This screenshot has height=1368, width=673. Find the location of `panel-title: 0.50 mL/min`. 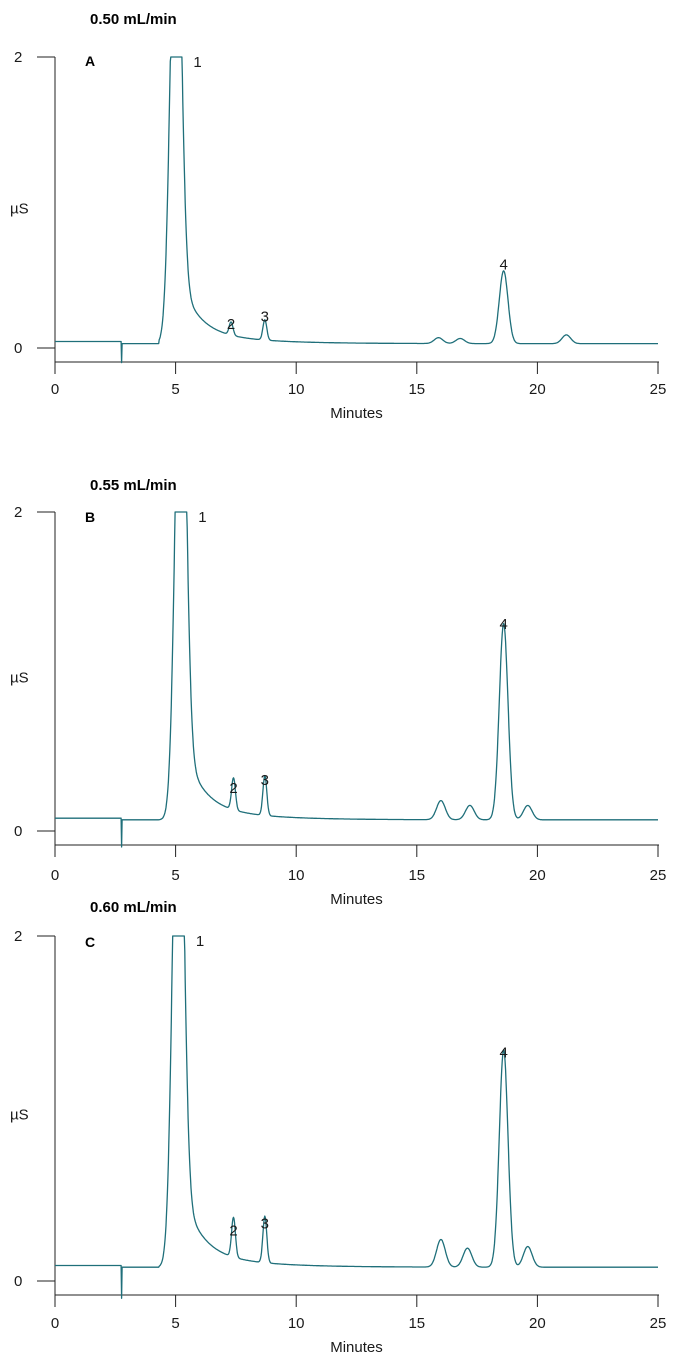

panel-title: 0.50 mL/min is located at coordinates (133, 19).